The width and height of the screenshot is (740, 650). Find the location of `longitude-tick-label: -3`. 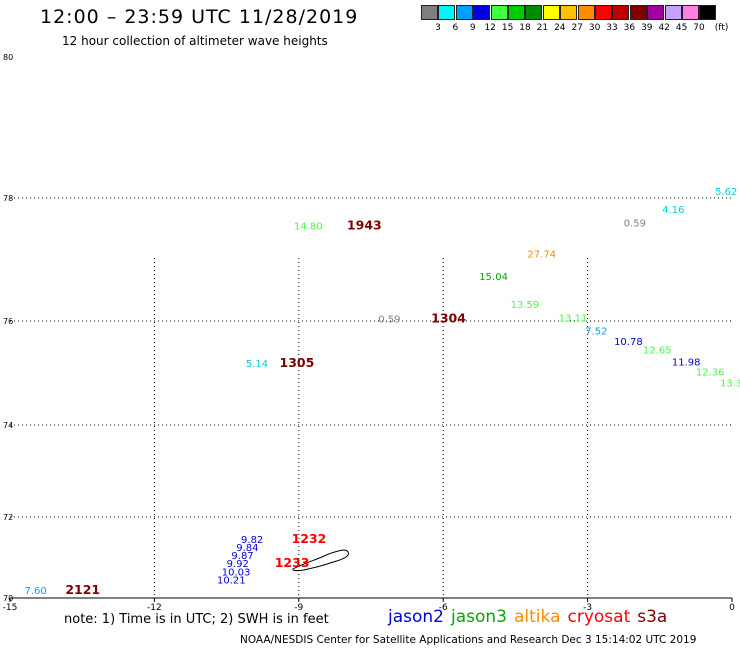

longitude-tick-label: -3 is located at coordinates (587, 608).